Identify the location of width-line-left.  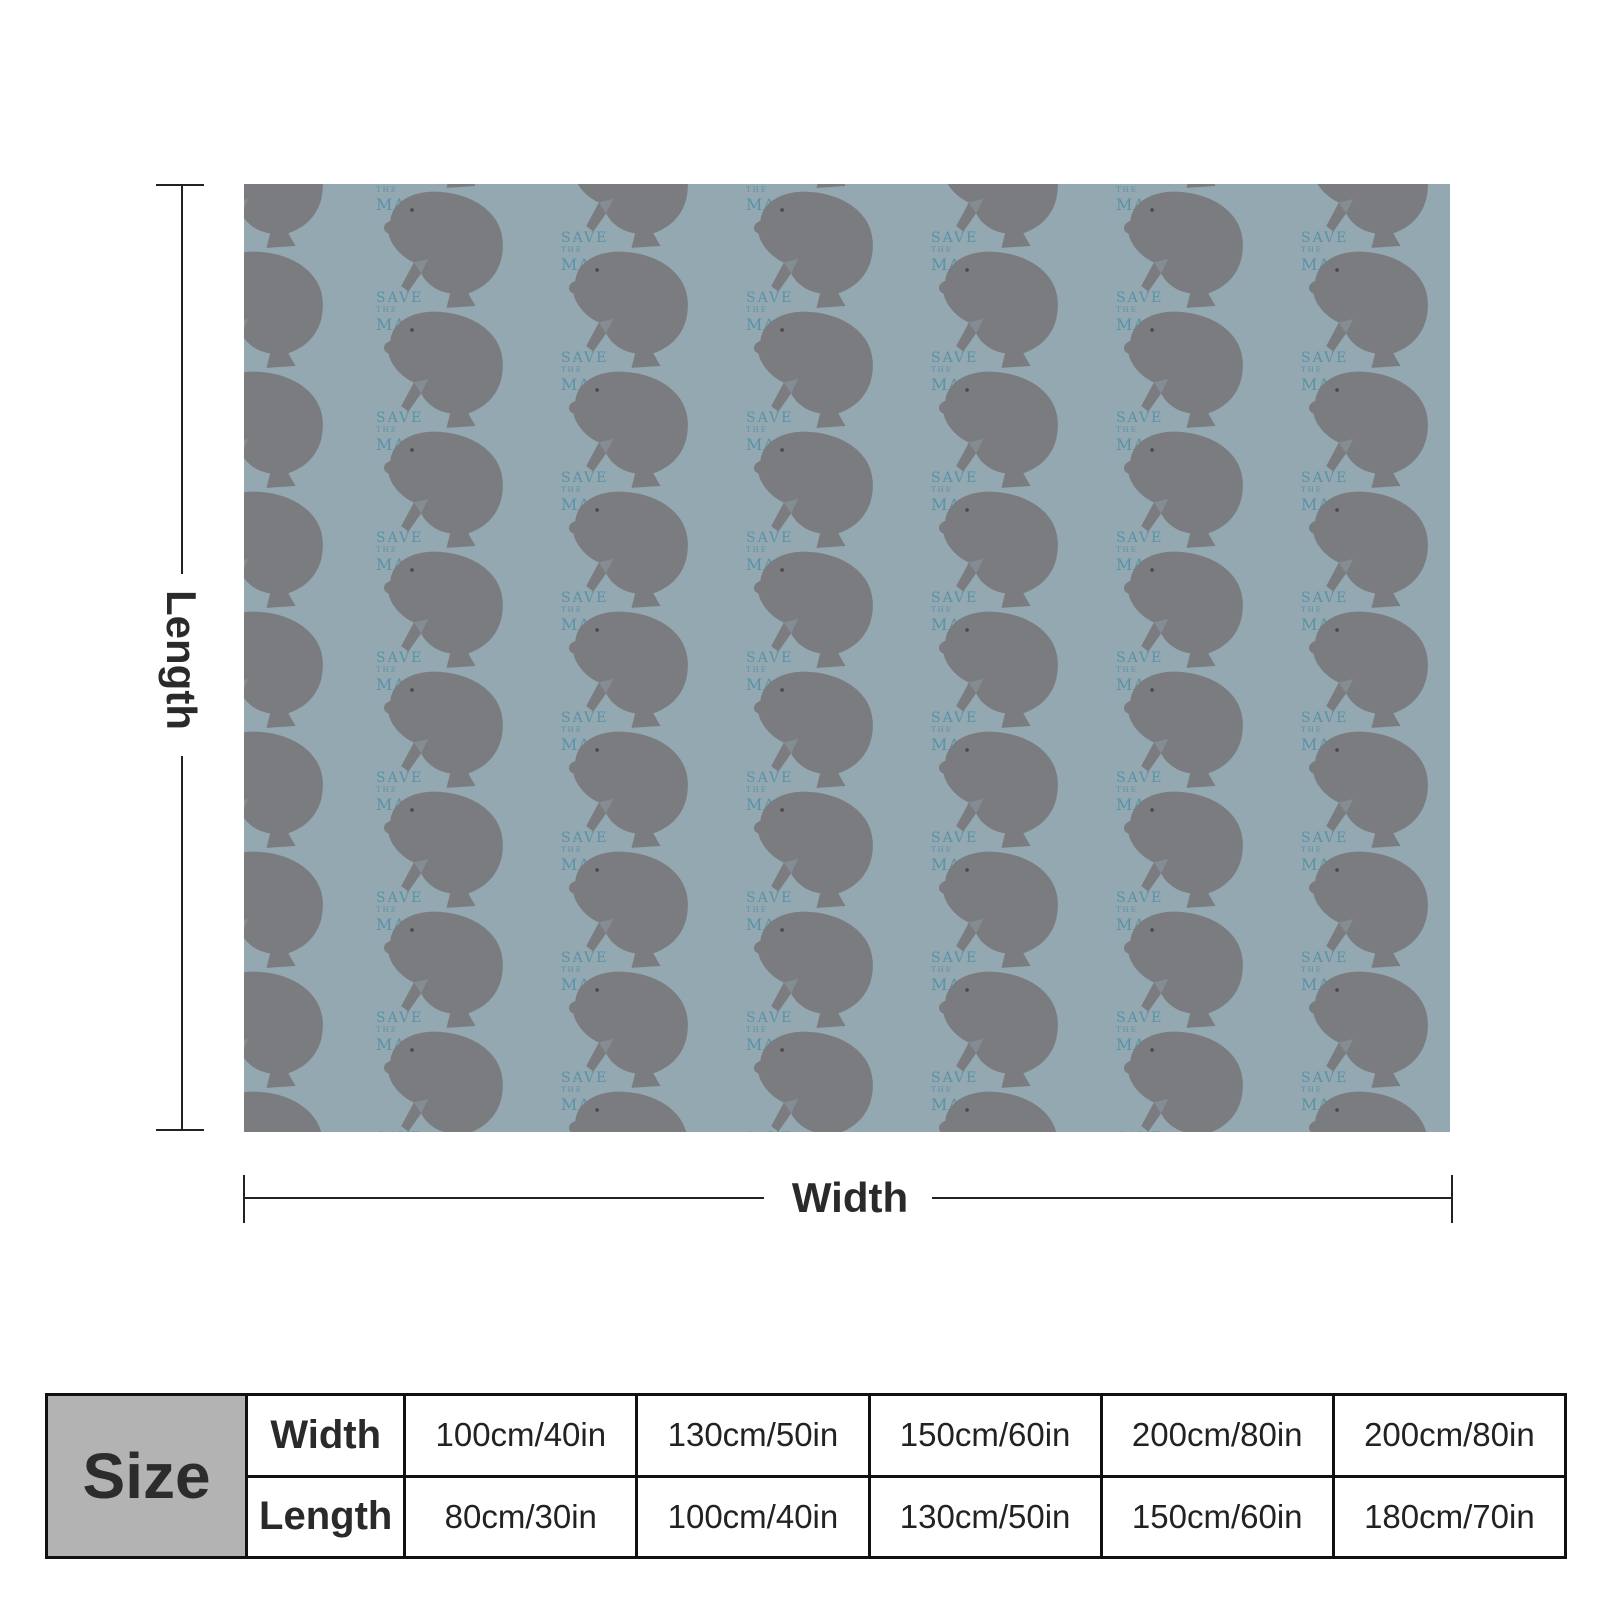
(504, 1198).